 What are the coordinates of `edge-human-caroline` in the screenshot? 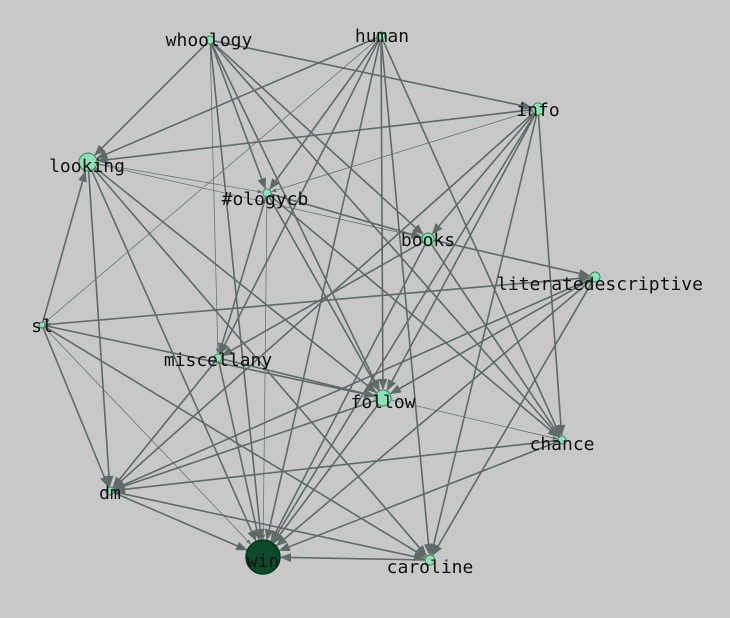 It's located at (406, 297).